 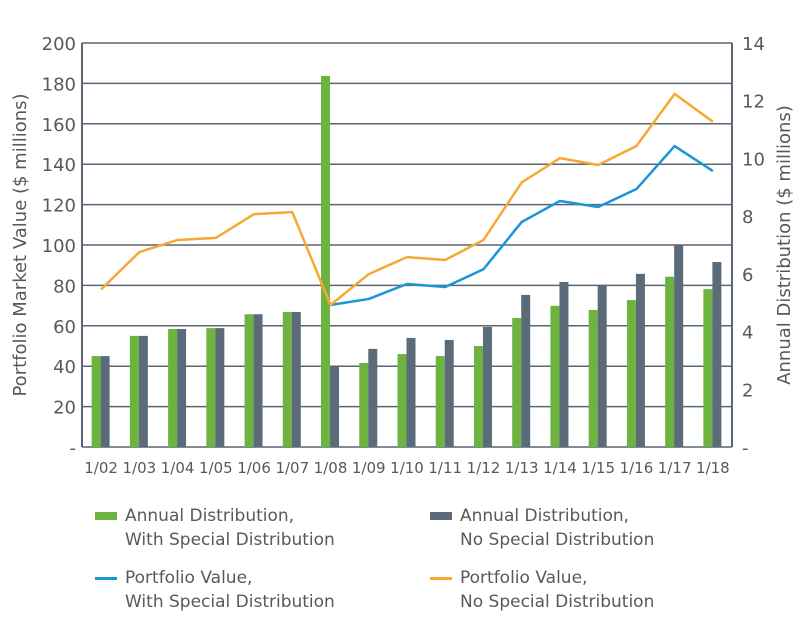 What do you see at coordinates (64, 408) in the screenshot?
I see `left-tick-label: 20` at bounding box center [64, 408].